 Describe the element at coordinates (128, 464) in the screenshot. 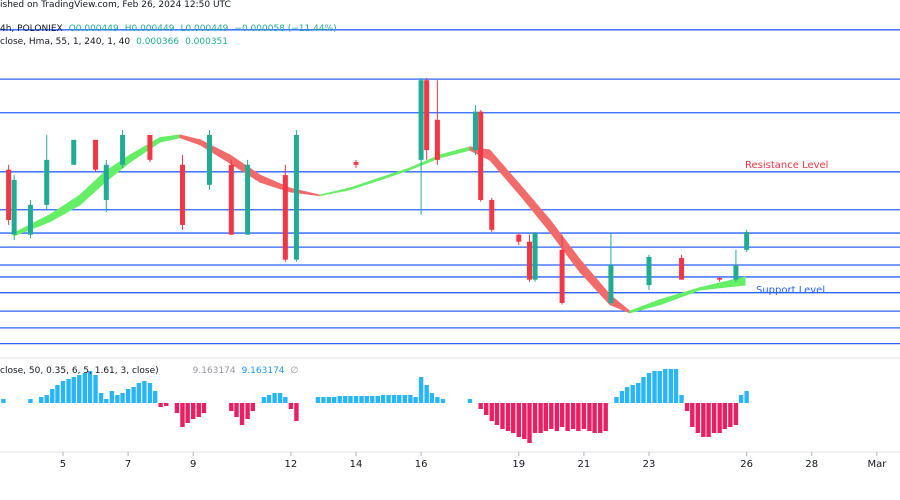

I see `x-tick-label: 7` at that location.